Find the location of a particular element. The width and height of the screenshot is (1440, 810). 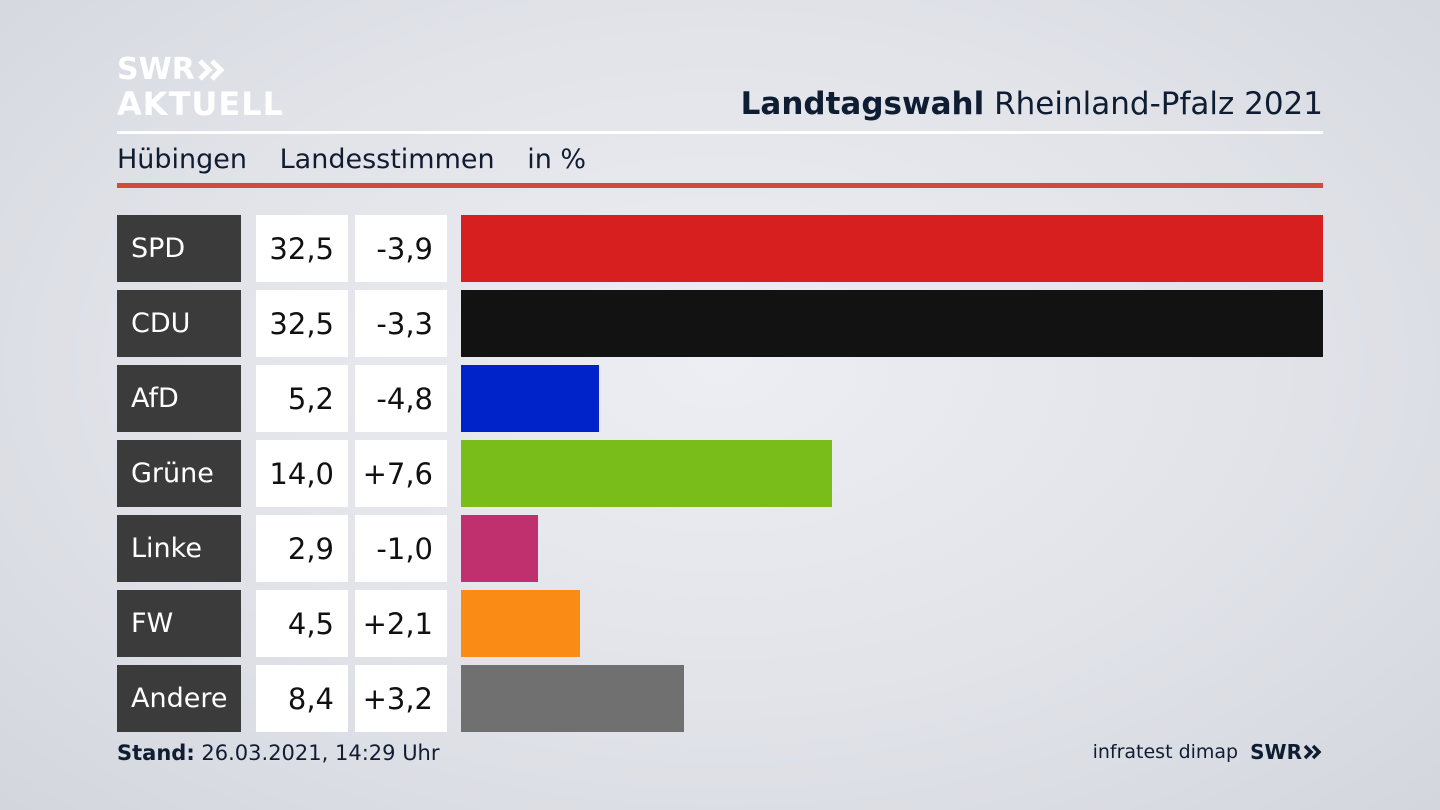

subtitle-place: Hübingen is located at coordinates (182, 159).